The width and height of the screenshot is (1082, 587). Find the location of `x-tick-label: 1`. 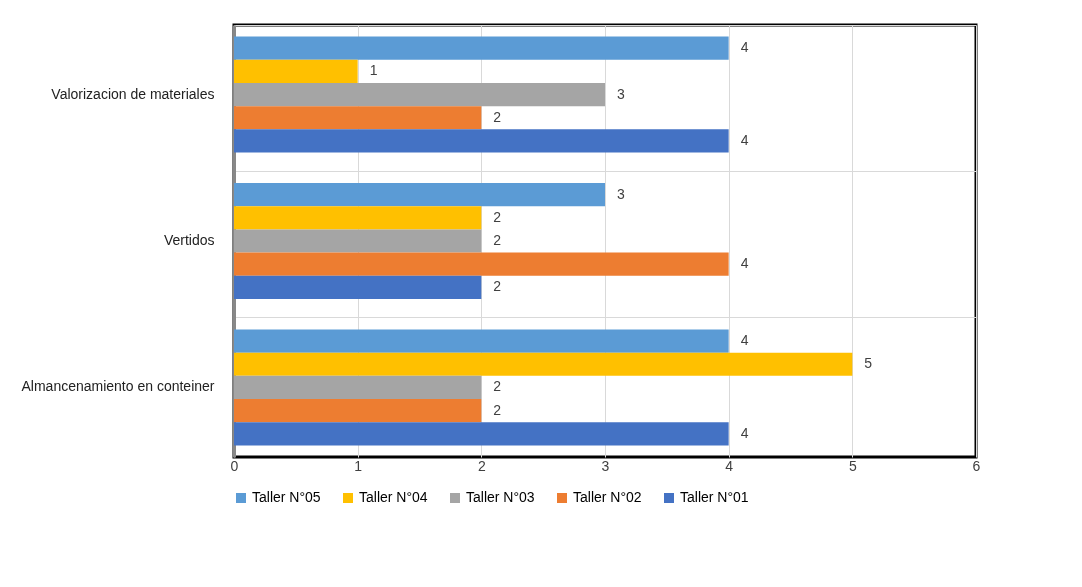

x-tick-label: 1 is located at coordinates (358, 465).